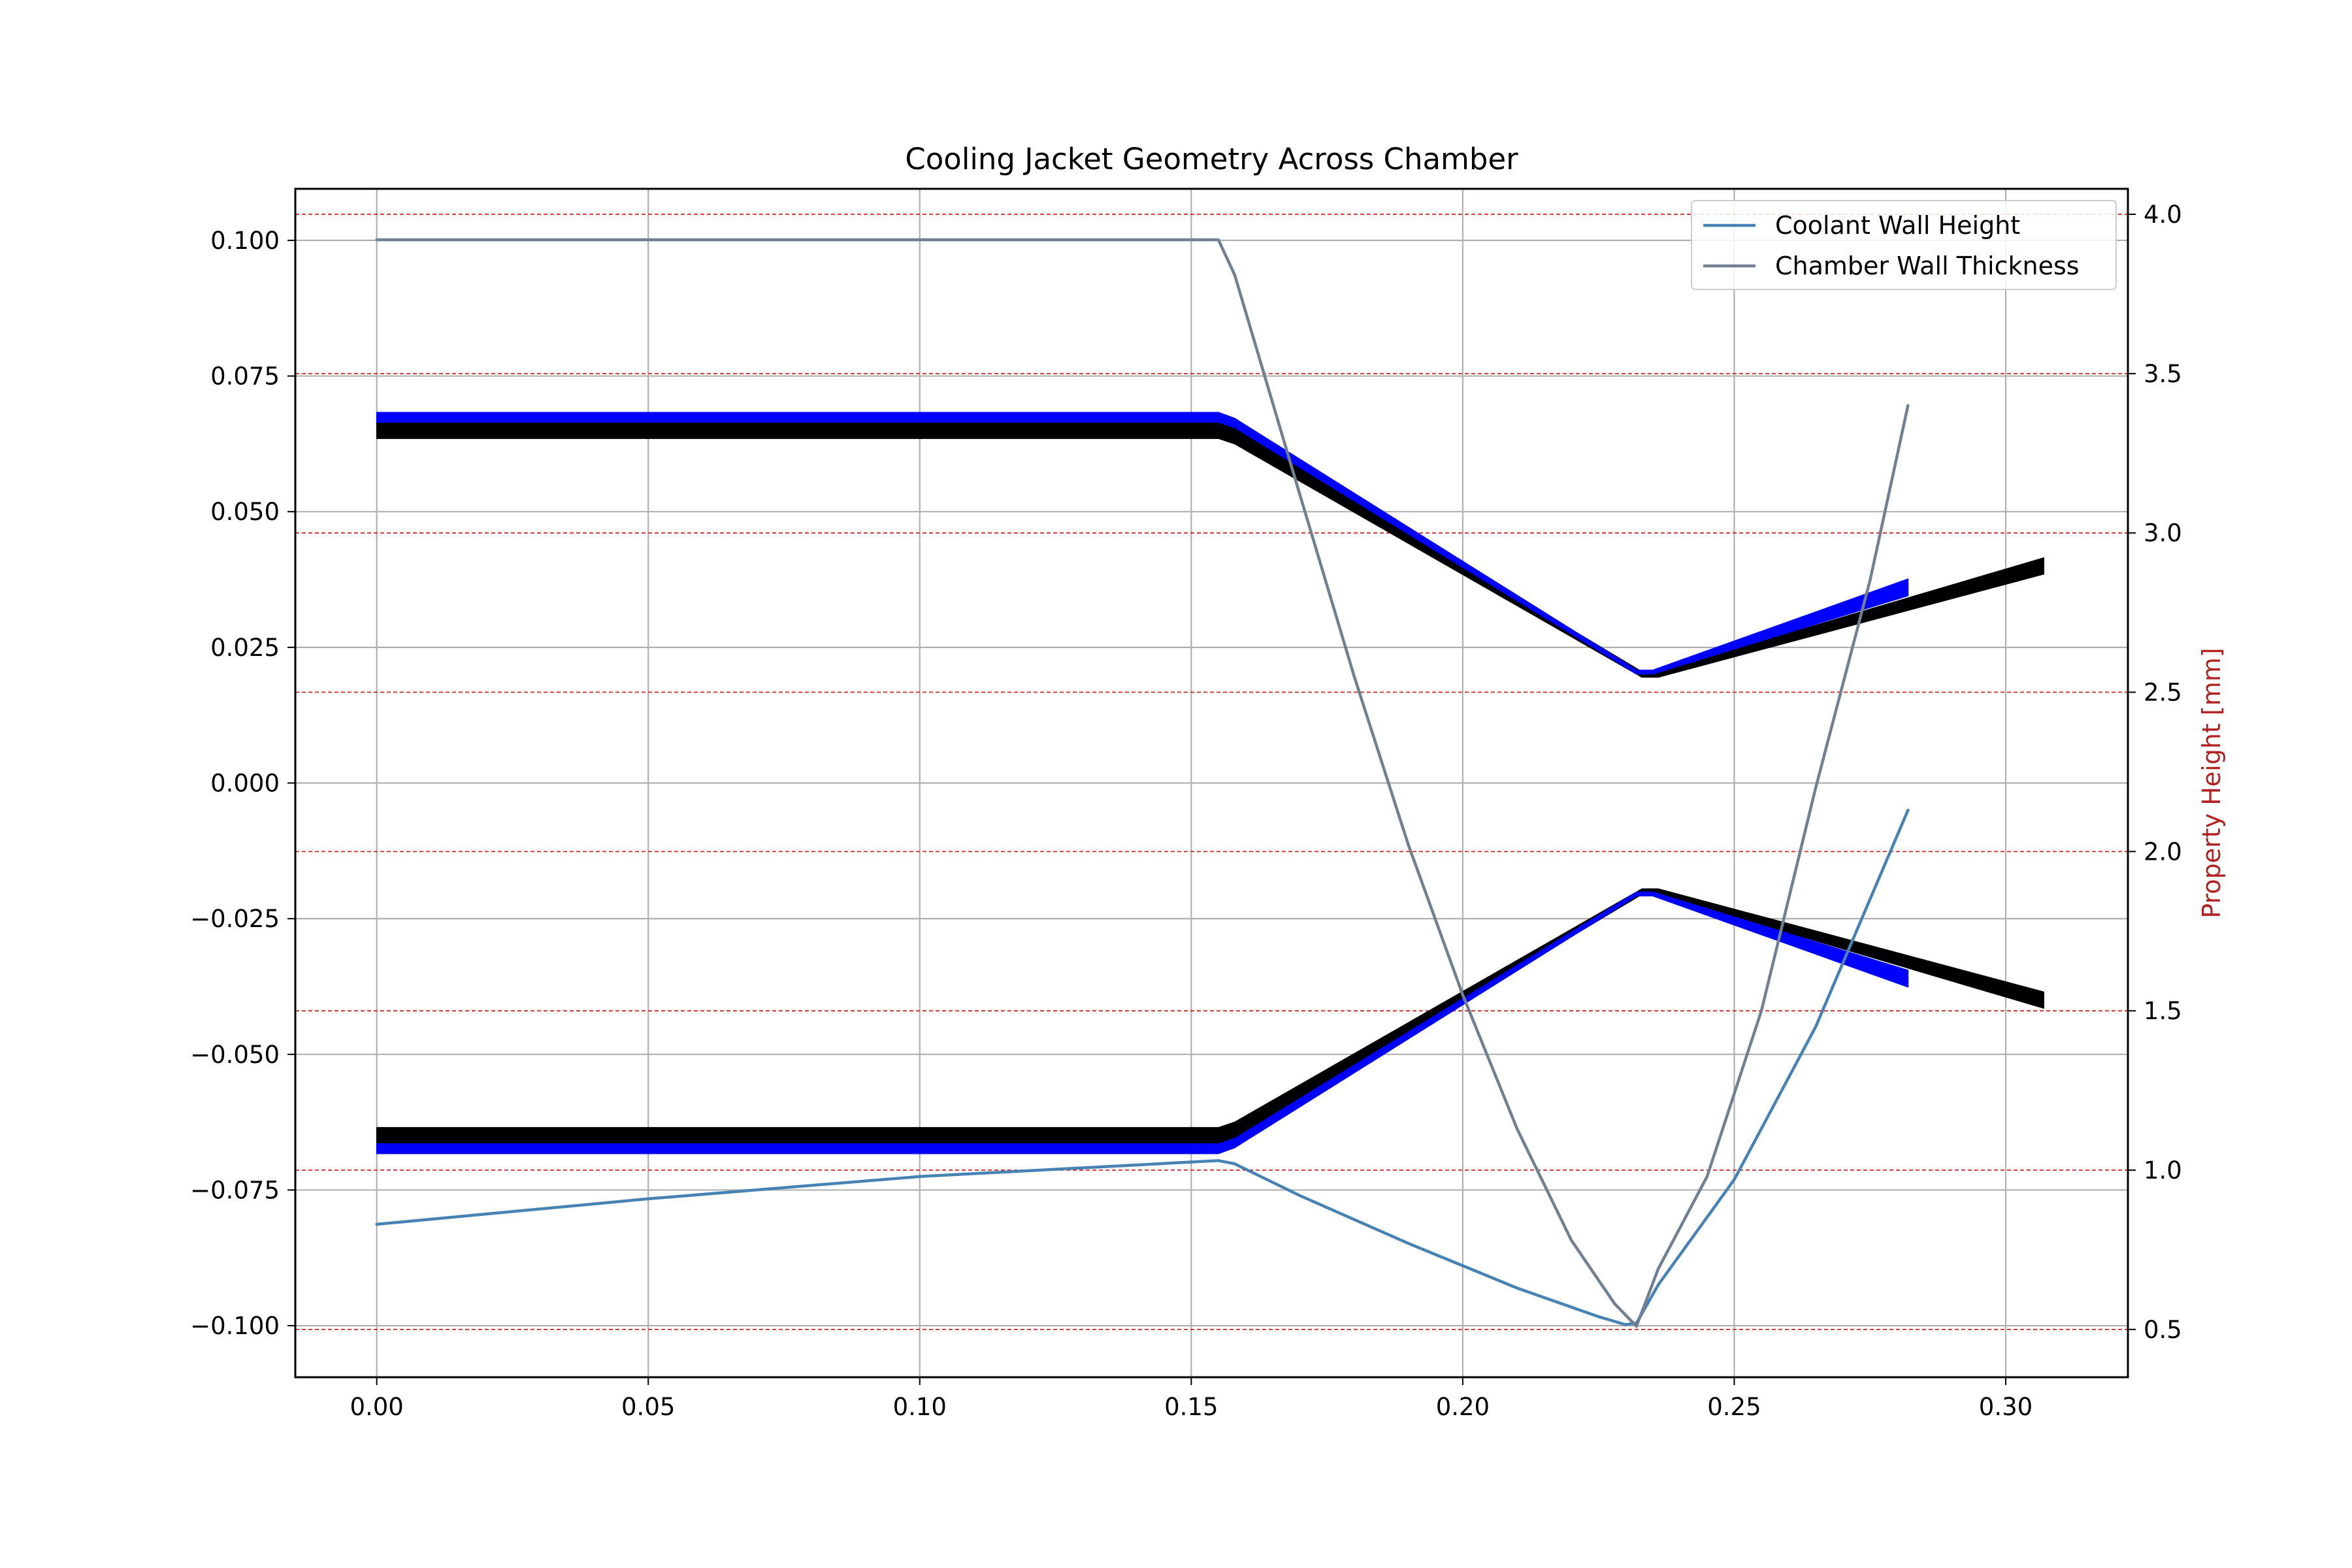 The width and height of the screenshot is (2352, 1568). Describe the element at coordinates (235, 1055) in the screenshot. I see `y-left-tick-label: −0.050` at that location.